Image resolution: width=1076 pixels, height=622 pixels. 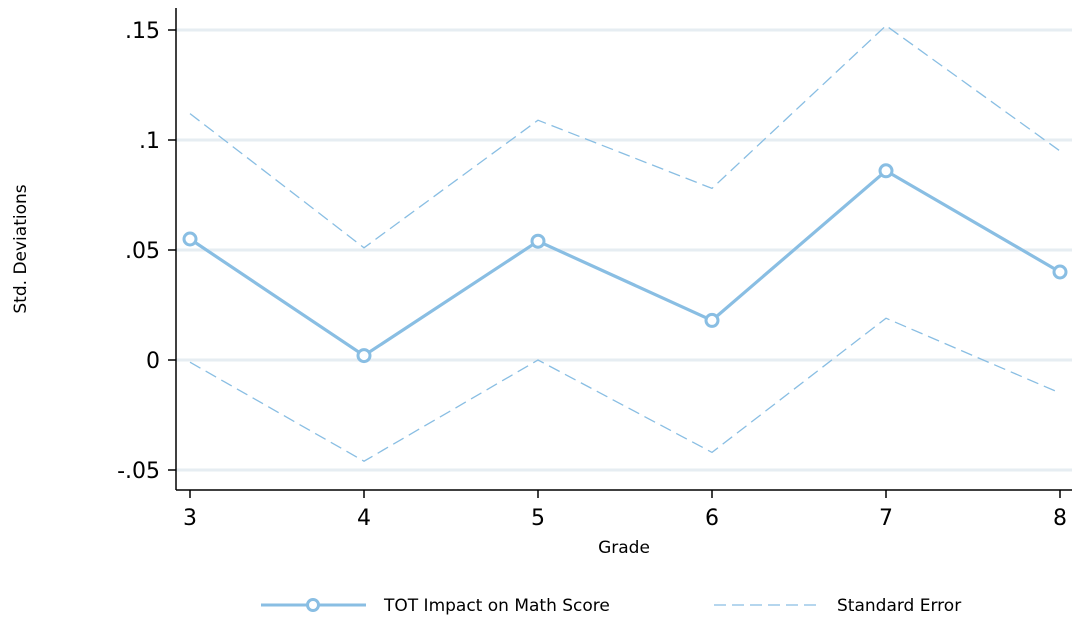 I want to click on y-tick-label: .1, so click(x=149, y=141).